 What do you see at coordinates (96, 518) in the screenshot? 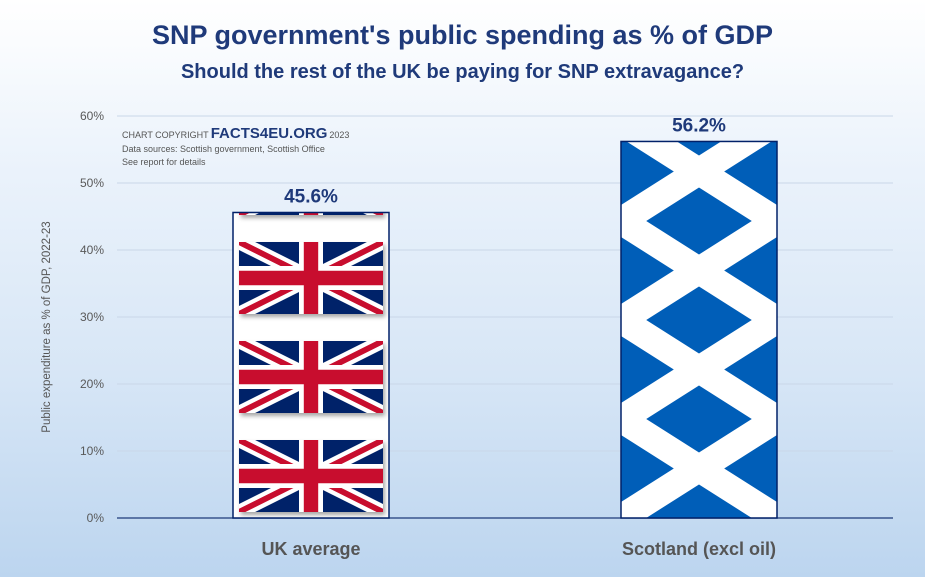
I see `y-tick-label: 0%` at bounding box center [96, 518].